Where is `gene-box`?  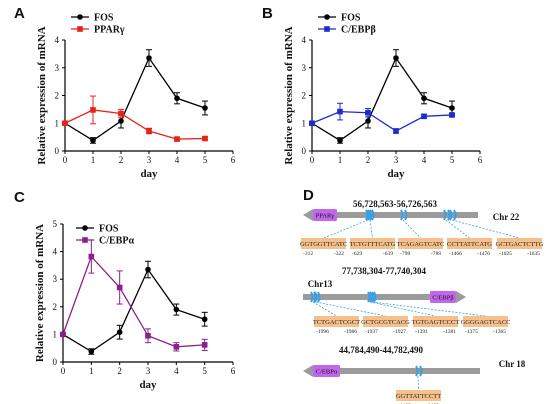 gene-box is located at coordinates (326, 371).